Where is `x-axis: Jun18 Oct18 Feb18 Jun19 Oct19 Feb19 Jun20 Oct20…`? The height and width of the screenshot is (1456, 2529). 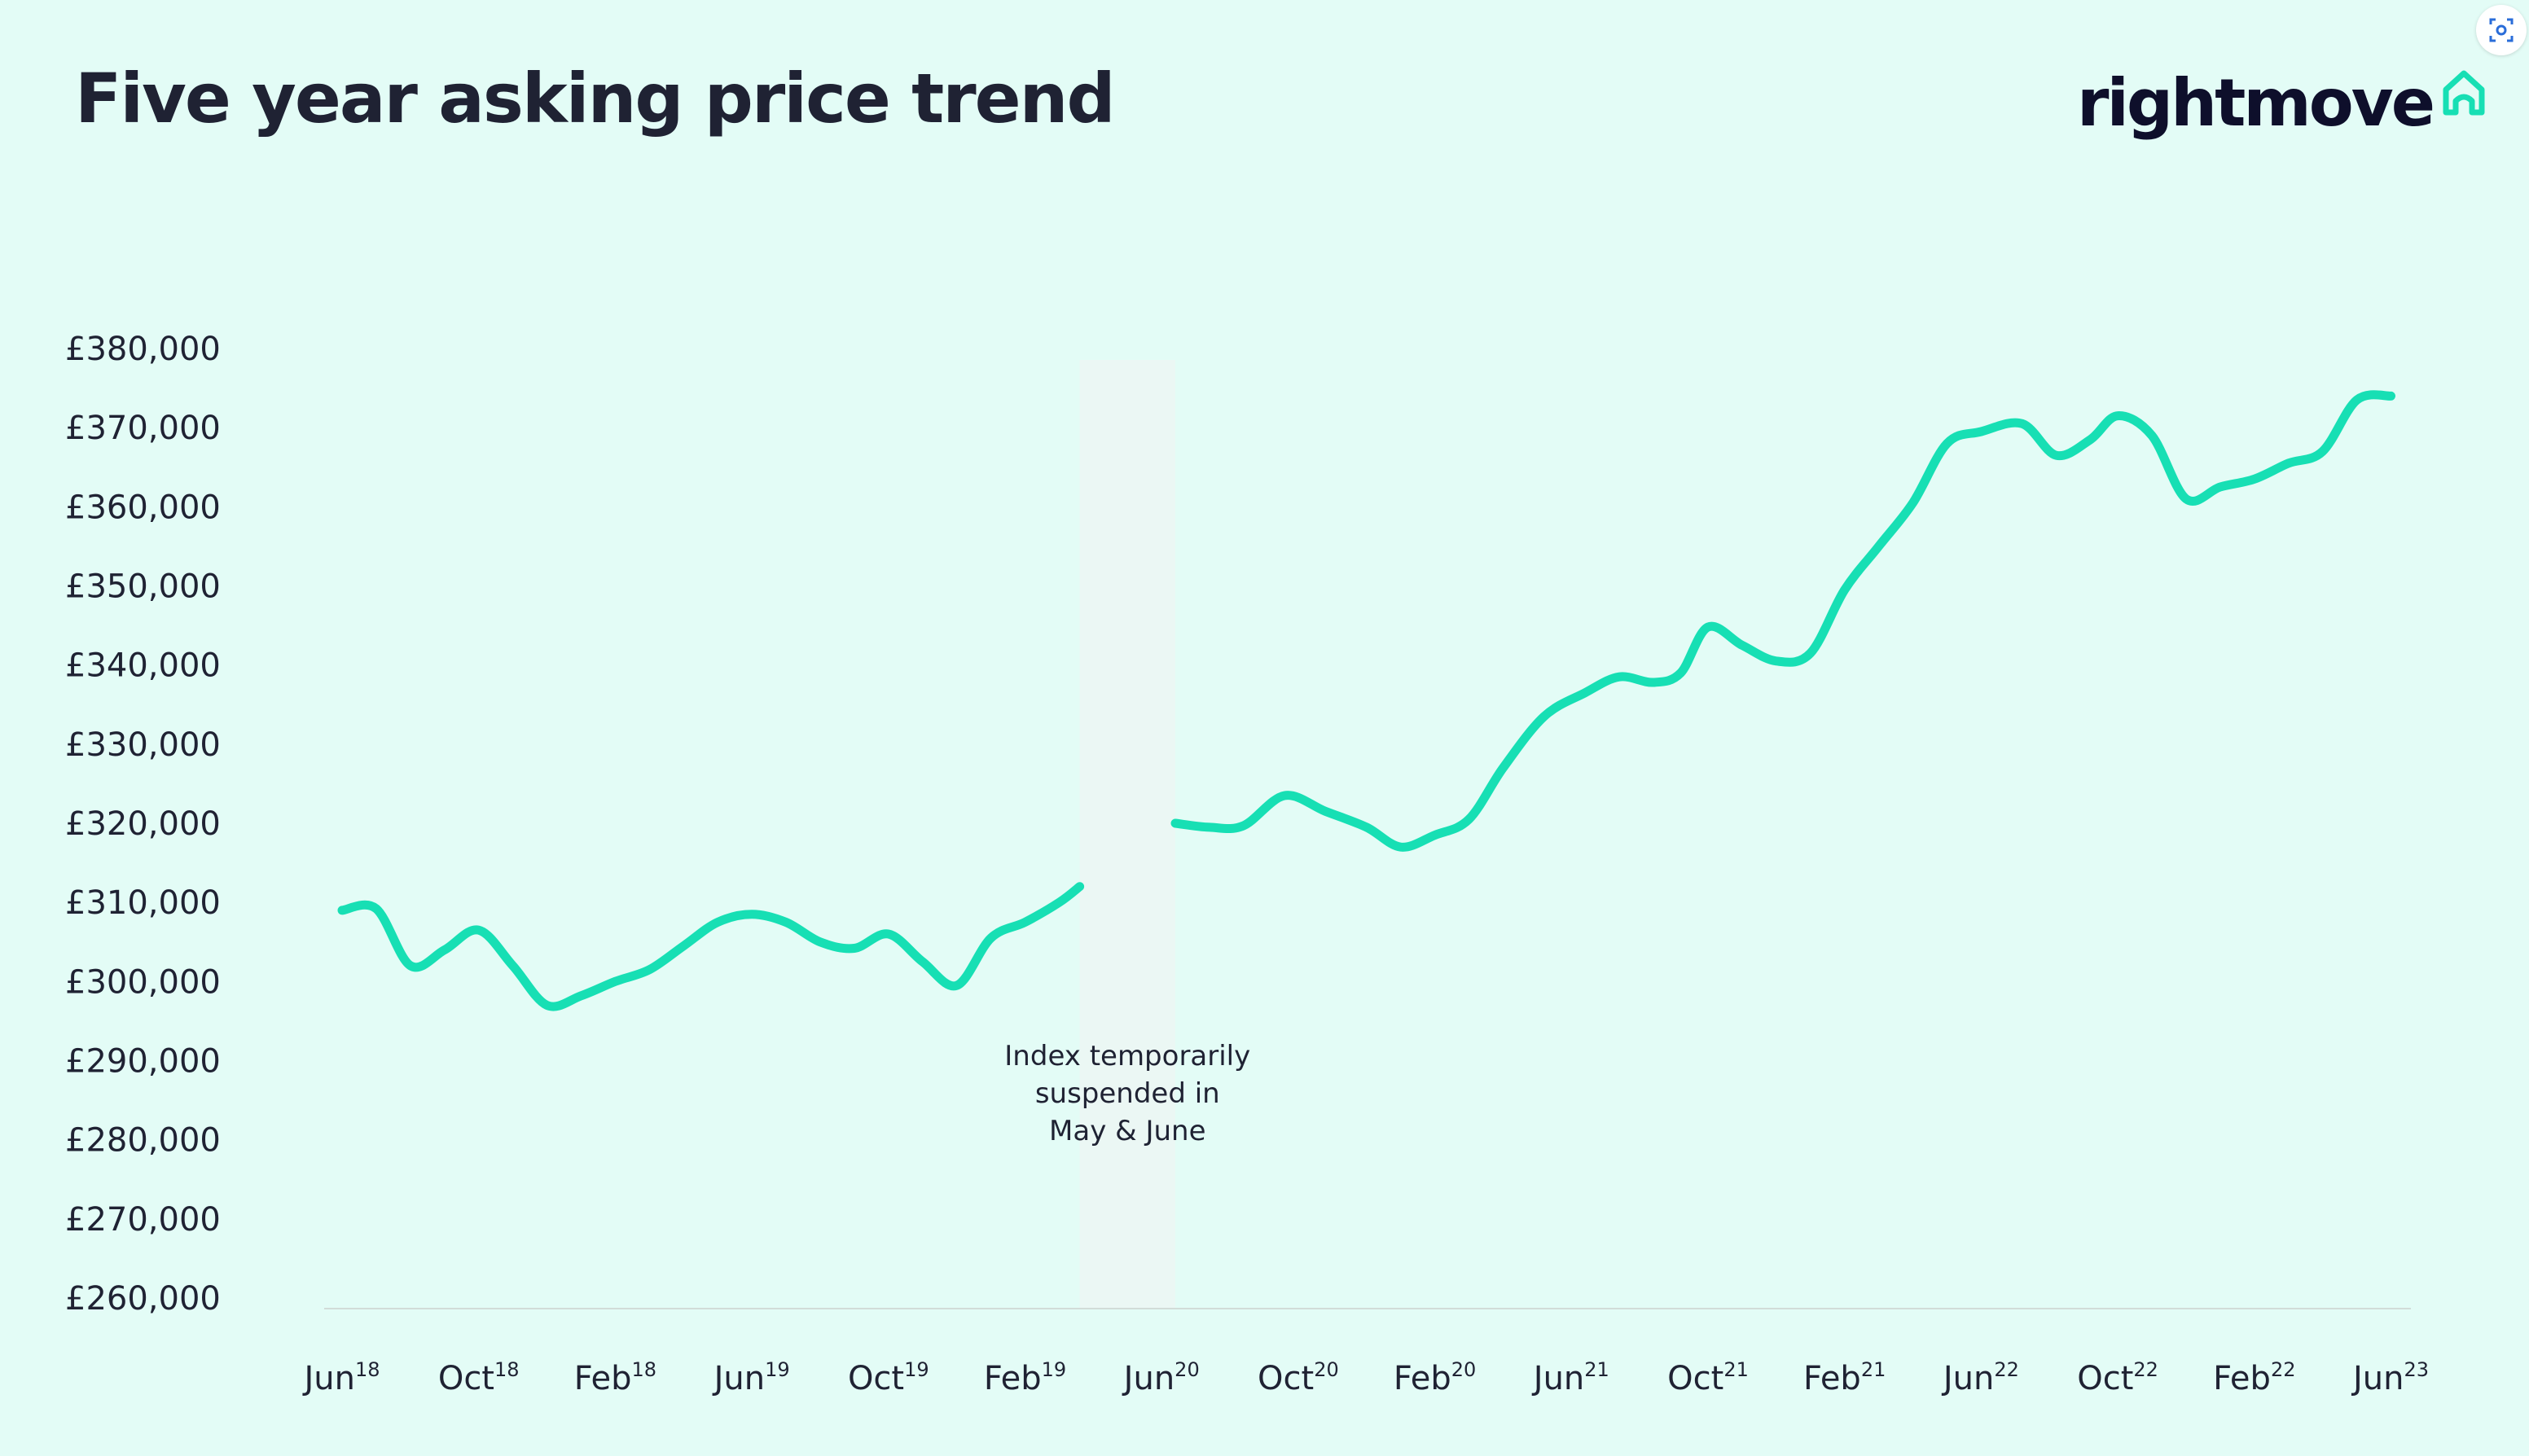 x-axis: Jun18 Oct18 Feb18 Jun19 Oct19 Feb19 Jun20 Oct20… is located at coordinates (1365, 1377).